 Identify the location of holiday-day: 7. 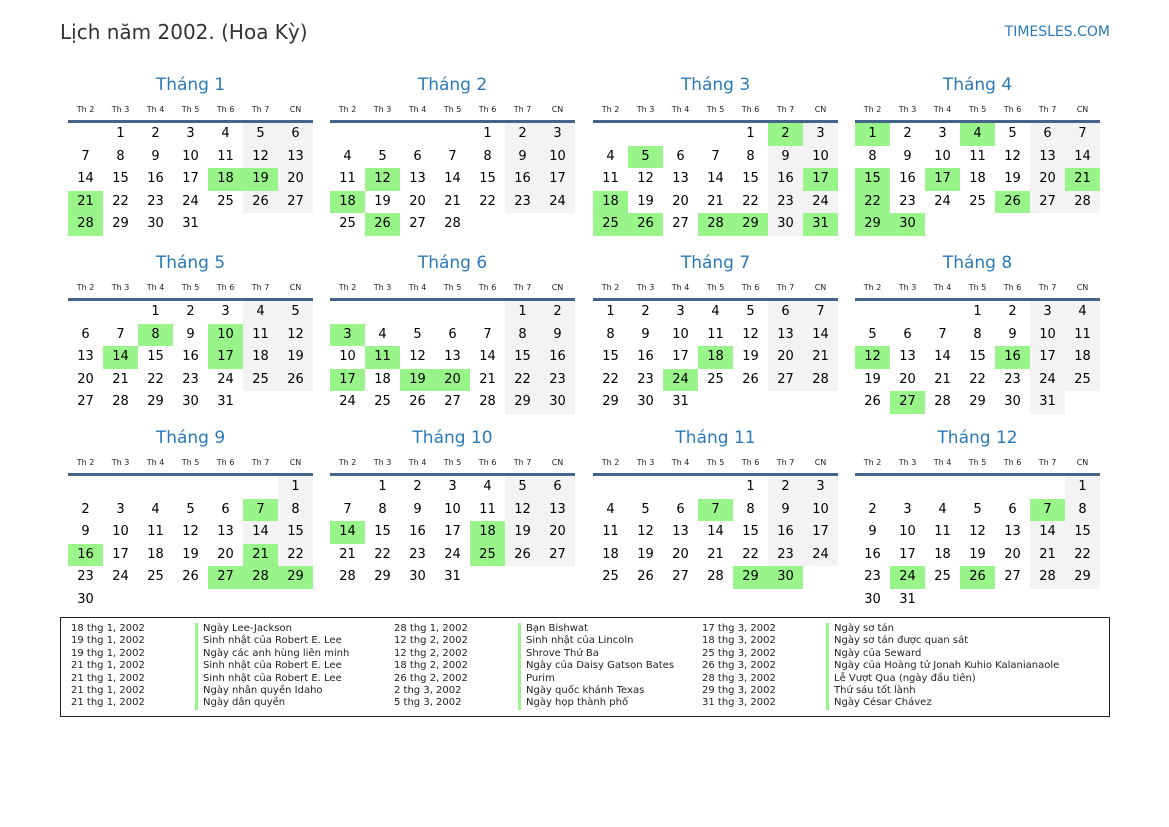
(715, 509).